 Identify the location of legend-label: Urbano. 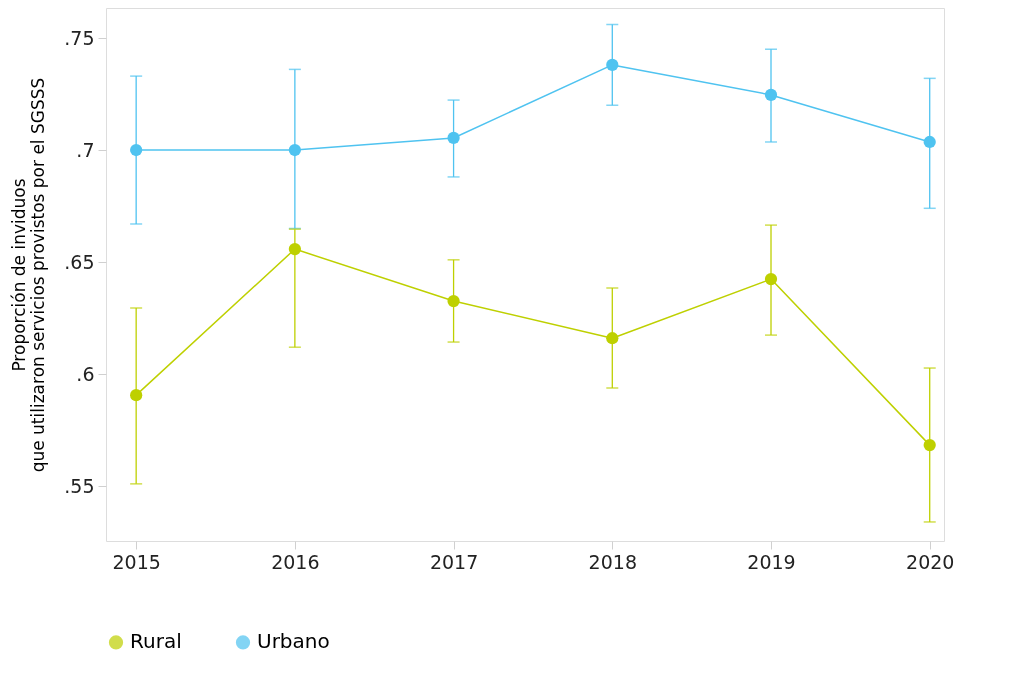
(293, 641).